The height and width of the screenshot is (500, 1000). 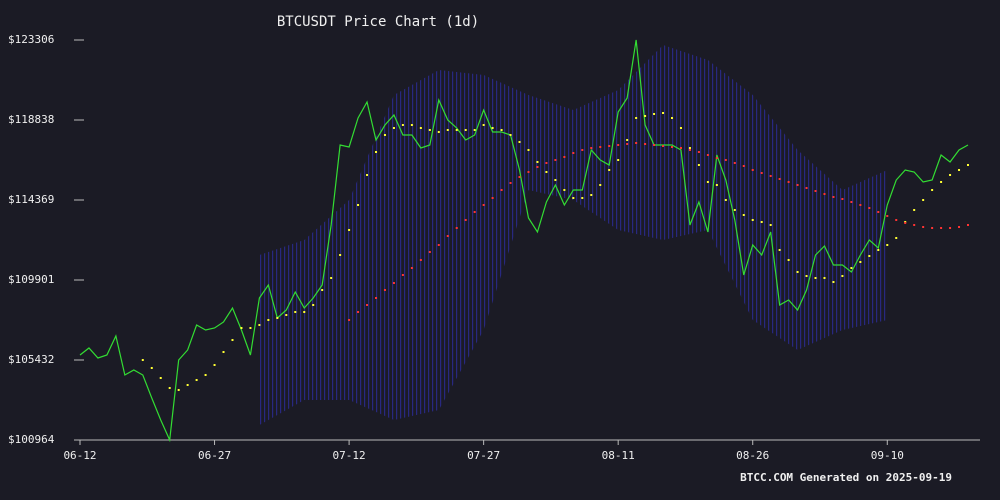 I want to click on x-tick-label: 07-27, so click(x=483, y=455).